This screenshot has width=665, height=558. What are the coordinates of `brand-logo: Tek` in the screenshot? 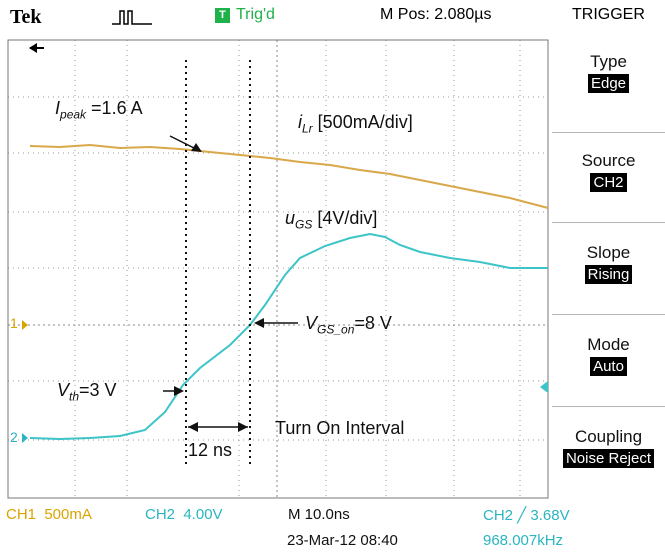 It's located at (26, 17).